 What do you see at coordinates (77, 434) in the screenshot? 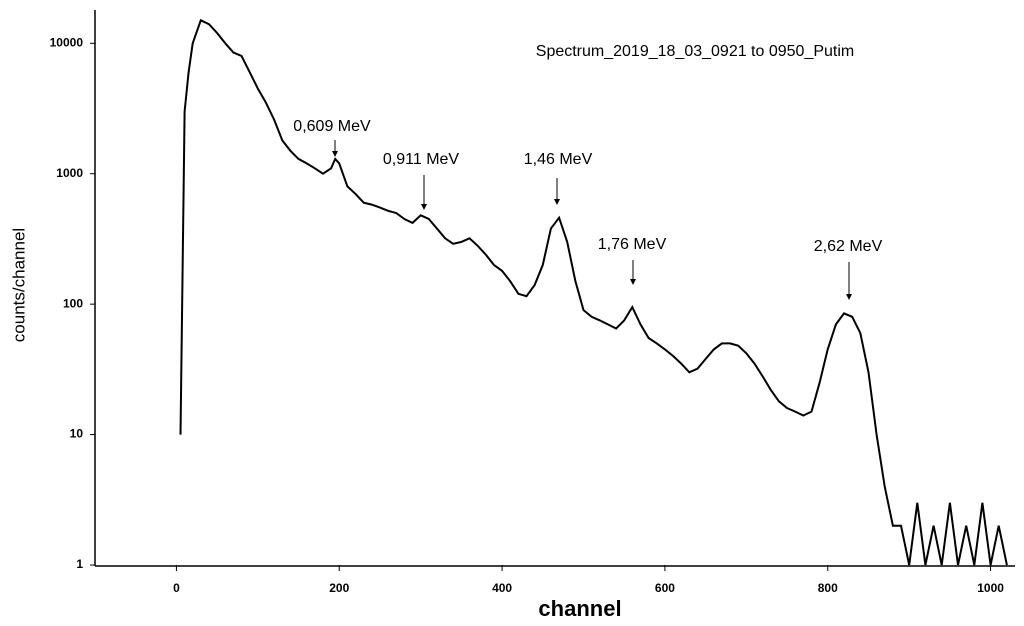
I see `y-tick-label: 10` at bounding box center [77, 434].